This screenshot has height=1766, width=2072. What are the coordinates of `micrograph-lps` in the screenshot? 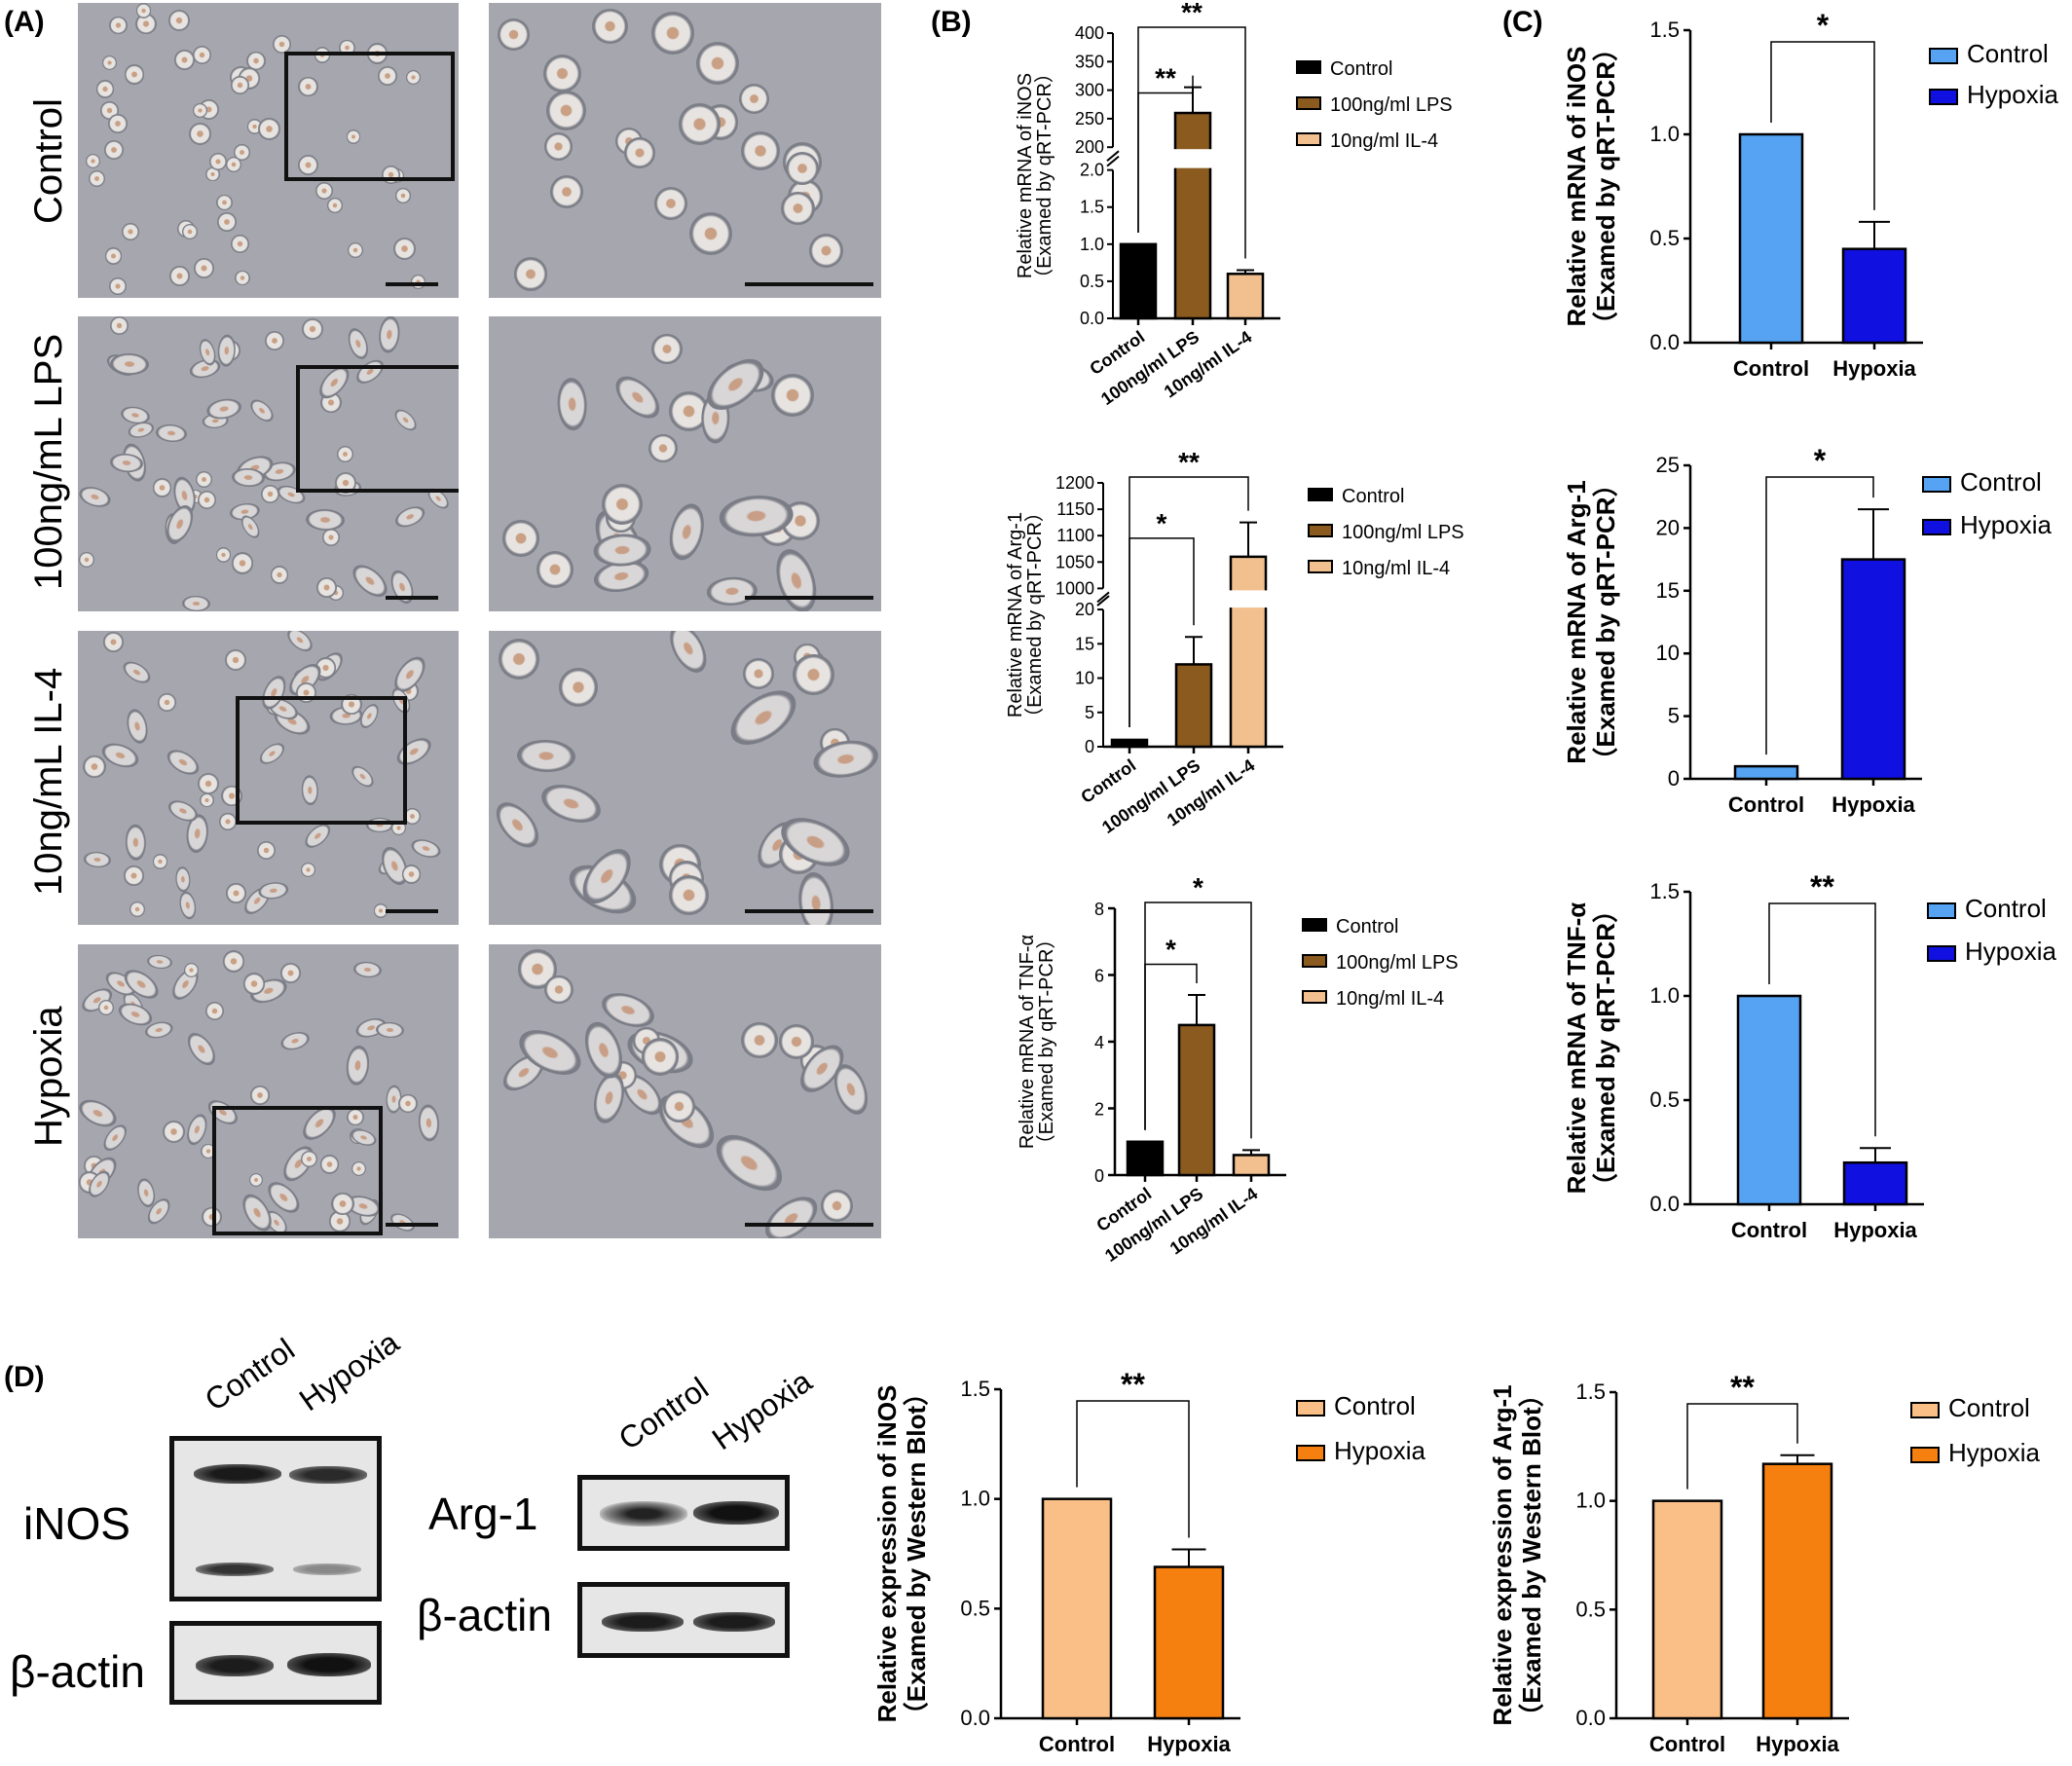 It's located at (268, 463).